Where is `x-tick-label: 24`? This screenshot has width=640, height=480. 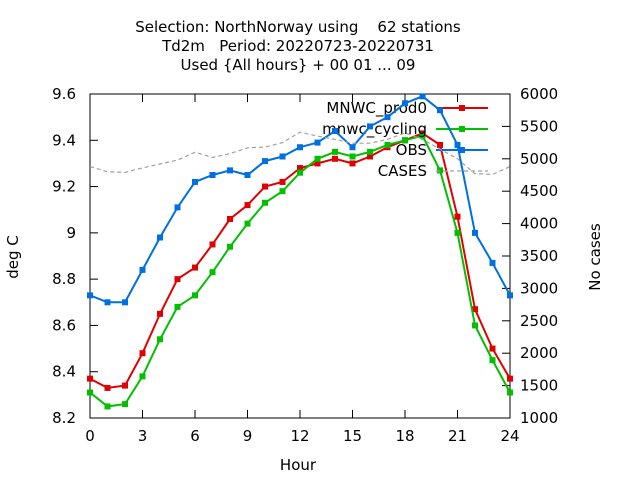
x-tick-label: 24 is located at coordinates (509, 436).